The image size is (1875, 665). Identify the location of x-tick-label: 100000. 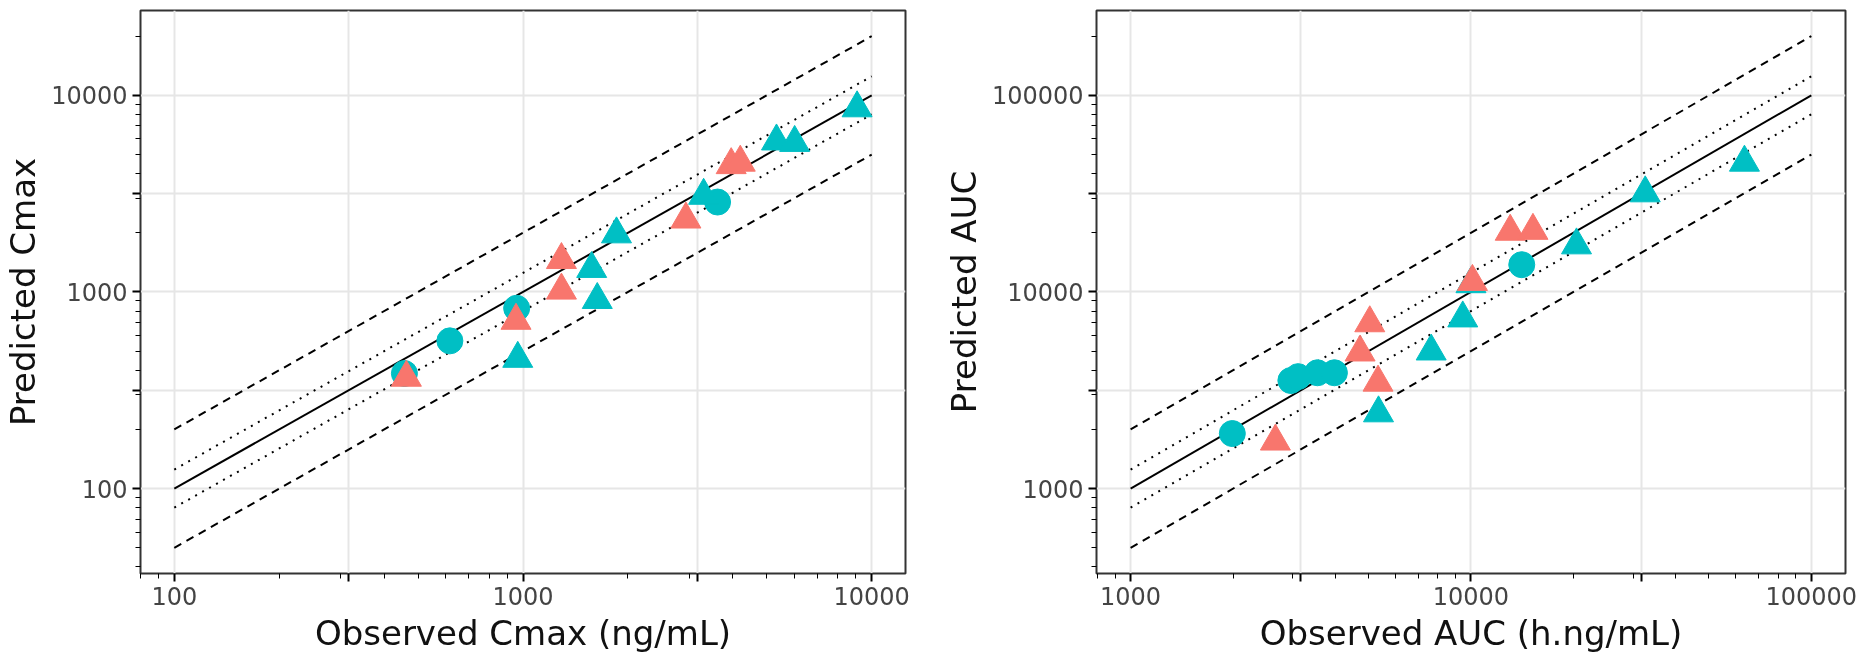
(1811, 596).